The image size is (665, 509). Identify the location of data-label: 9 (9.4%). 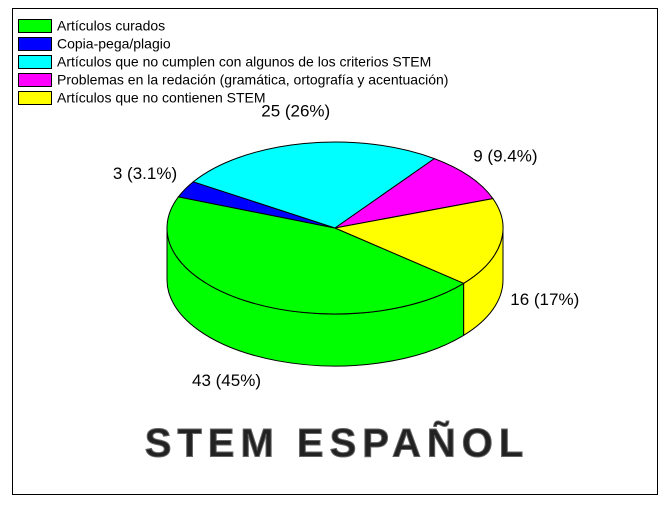
(505, 156).